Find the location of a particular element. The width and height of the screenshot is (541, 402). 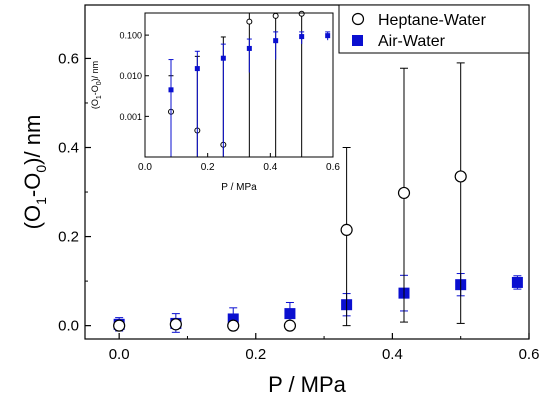

inset-y-label-subscript-1: 1 is located at coordinates (99, 97).